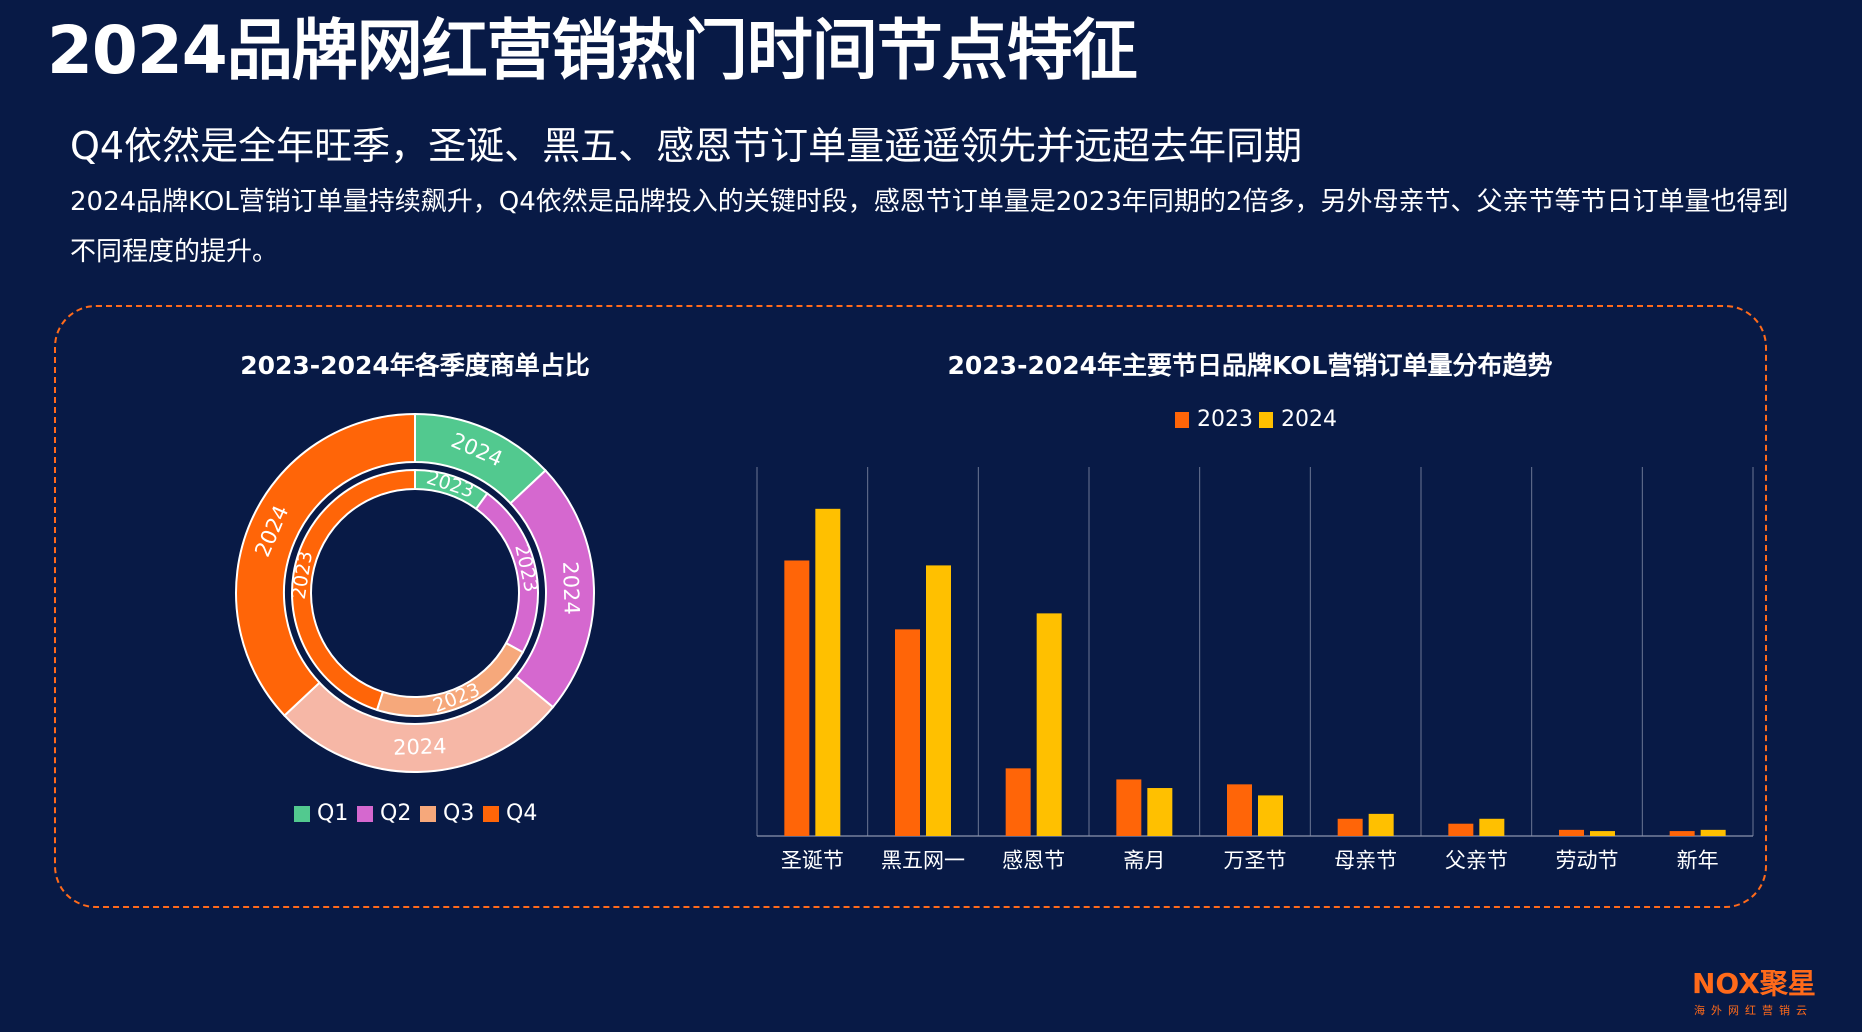 This screenshot has width=1862, height=1032. What do you see at coordinates (1182, 420) in the screenshot?
I see `bar-legend-swatch-2023` at bounding box center [1182, 420].